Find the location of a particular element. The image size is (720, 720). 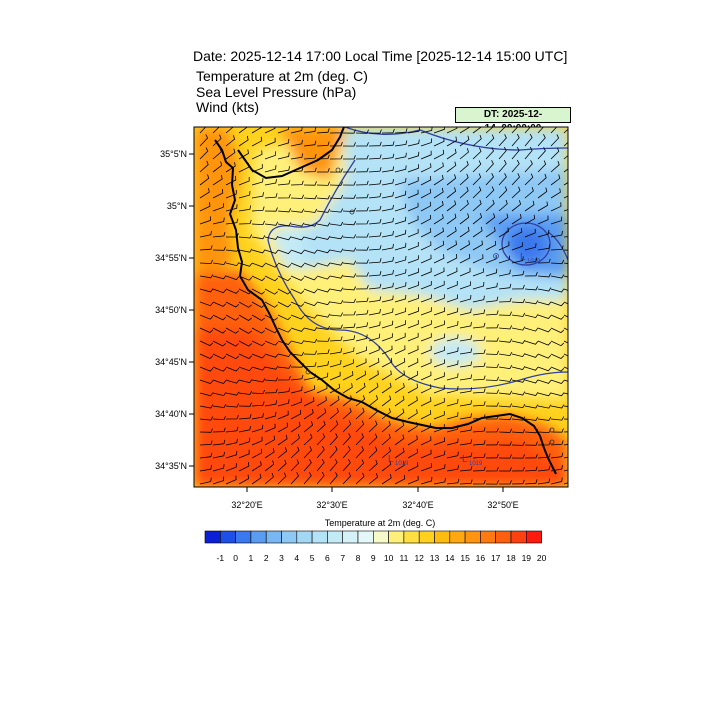

colorbar-label: 4 is located at coordinates (296, 558).